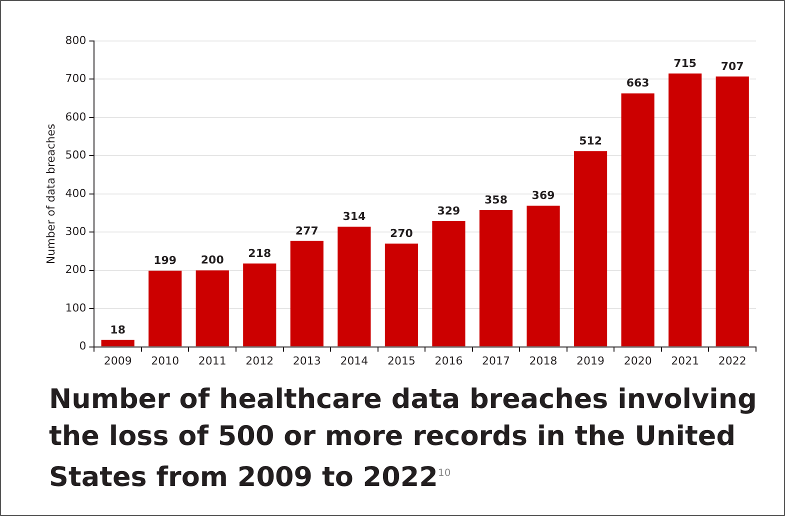 This screenshot has width=785, height=516. What do you see at coordinates (75, 269) in the screenshot?
I see `y-tick-label: 200` at bounding box center [75, 269].